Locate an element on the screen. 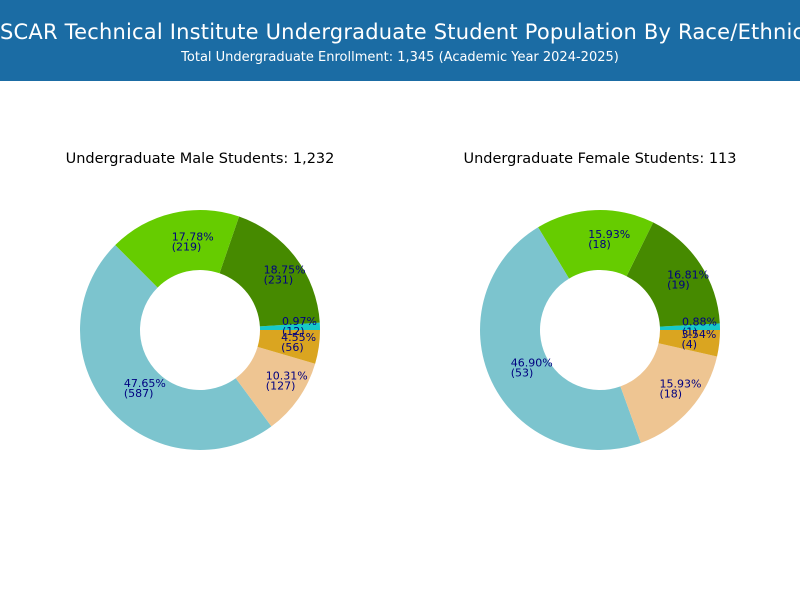  slice-count-label: (56) is located at coordinates (292, 347).